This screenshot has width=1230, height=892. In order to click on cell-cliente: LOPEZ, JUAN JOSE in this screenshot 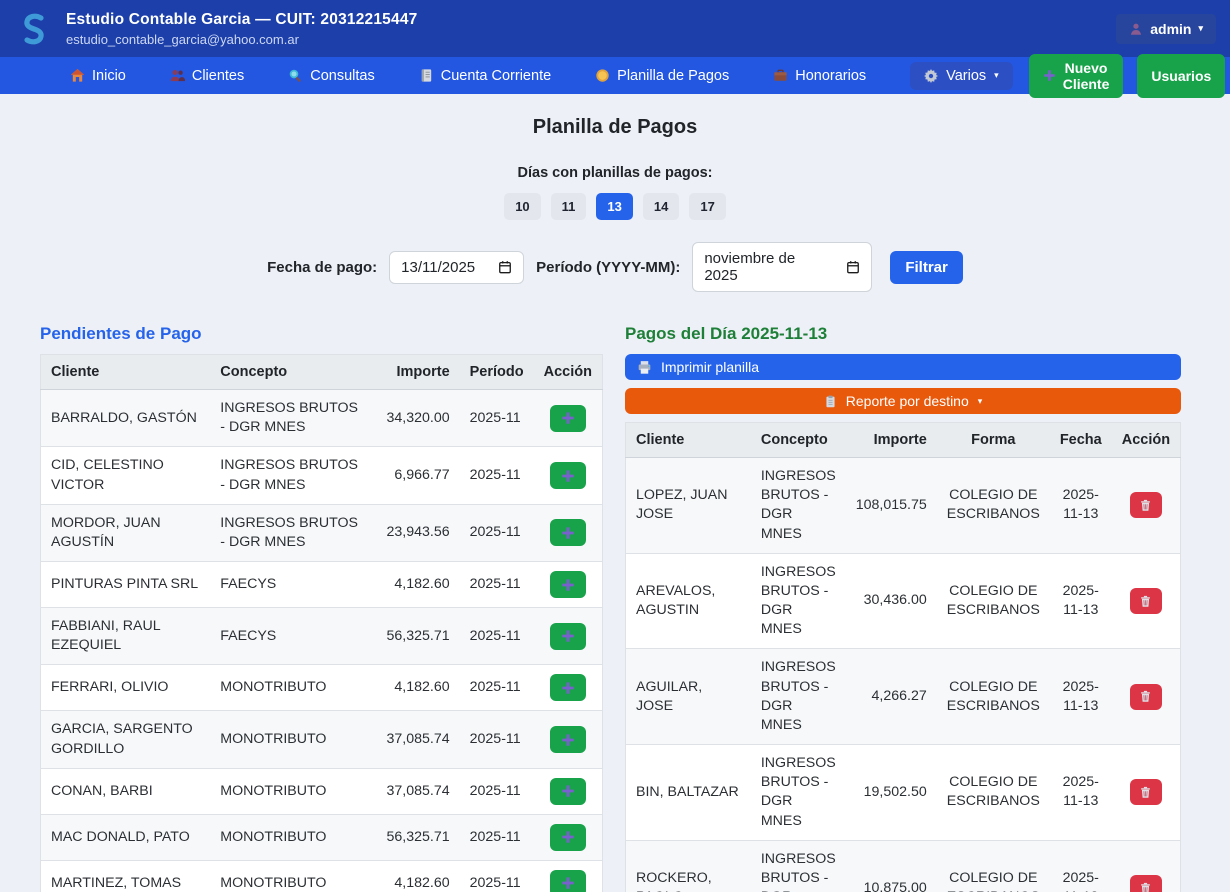, I will do `click(688, 505)`.